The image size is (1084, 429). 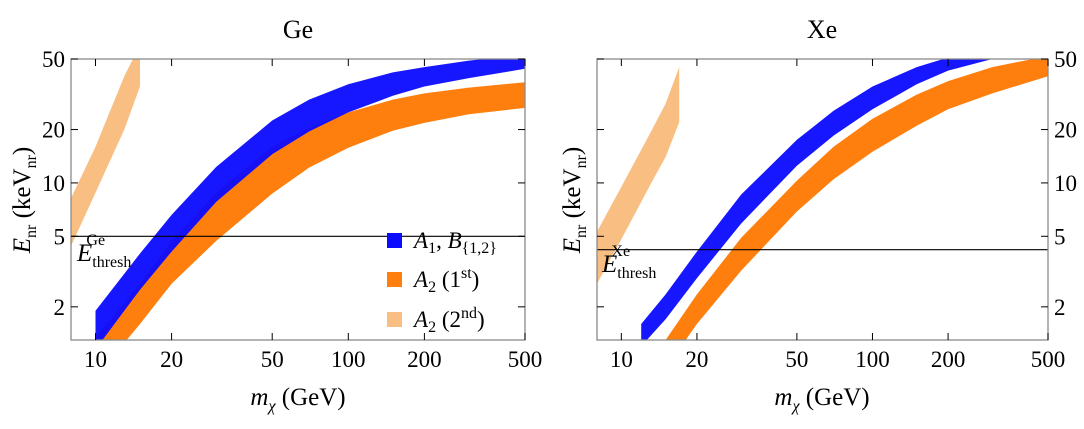 I want to click on legend-label-a1b: A1, B{1,2}, so click(x=454, y=242).